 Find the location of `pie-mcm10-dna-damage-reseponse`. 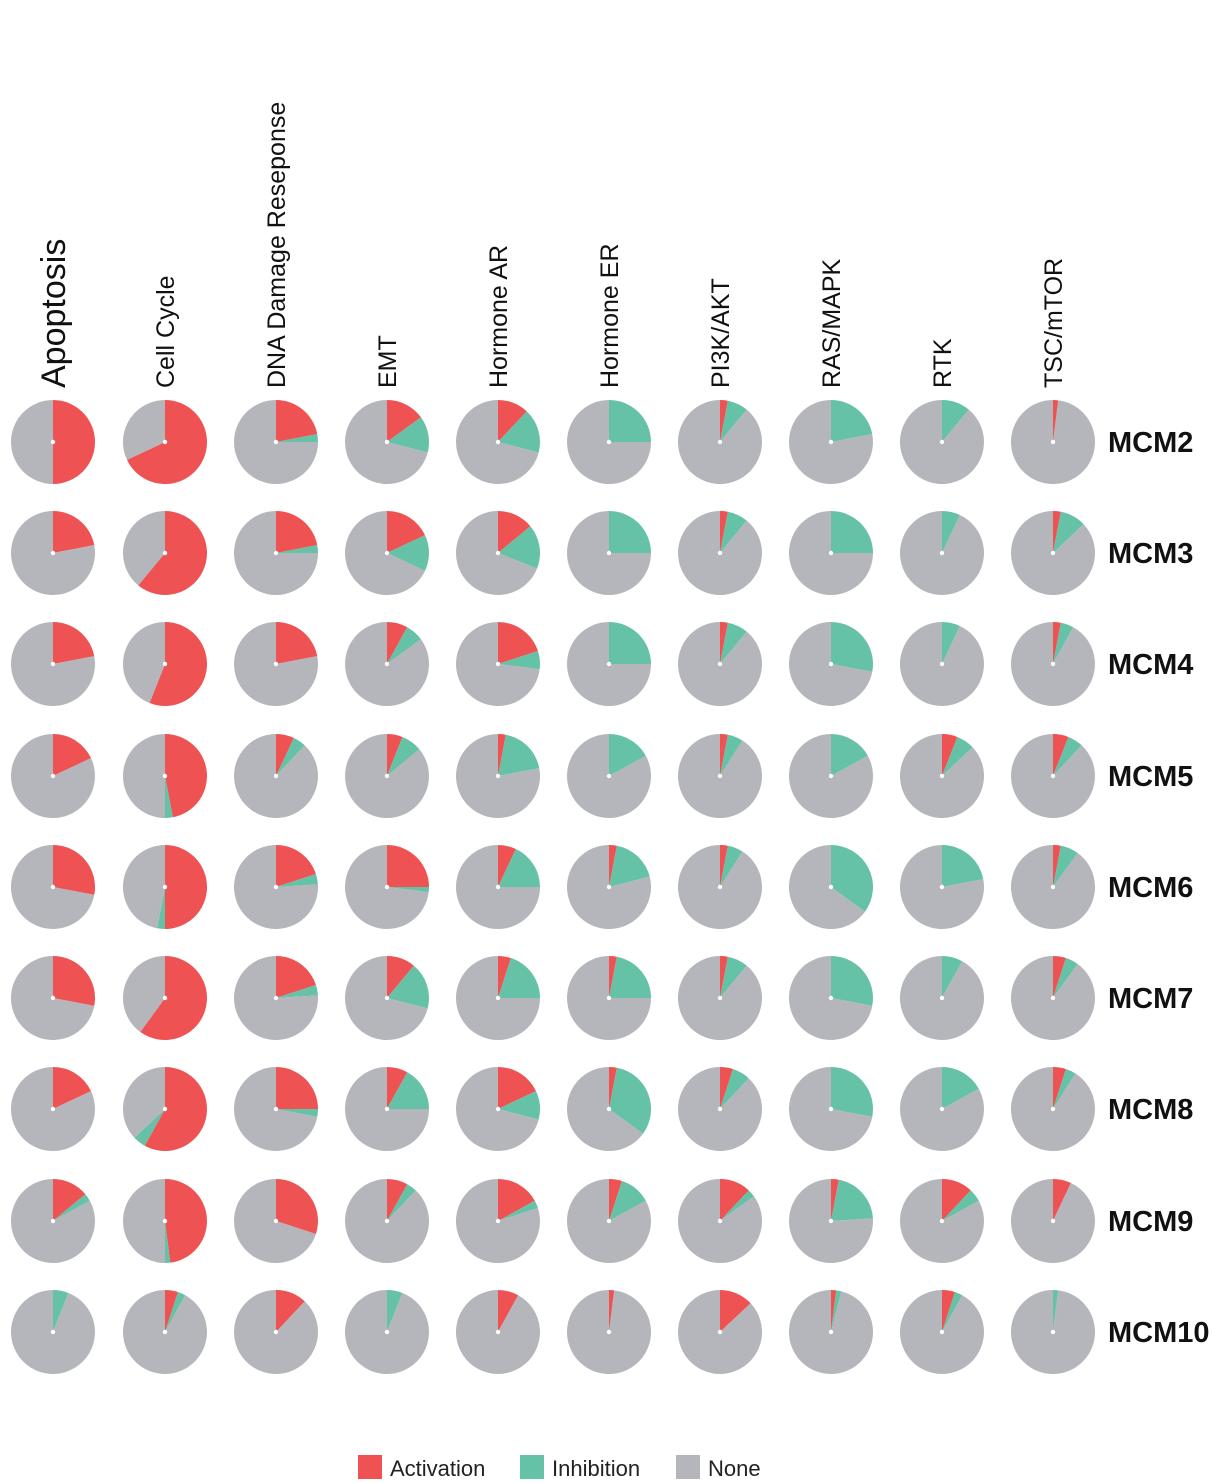

pie-mcm10-dna-damage-reseponse is located at coordinates (276, 1332).